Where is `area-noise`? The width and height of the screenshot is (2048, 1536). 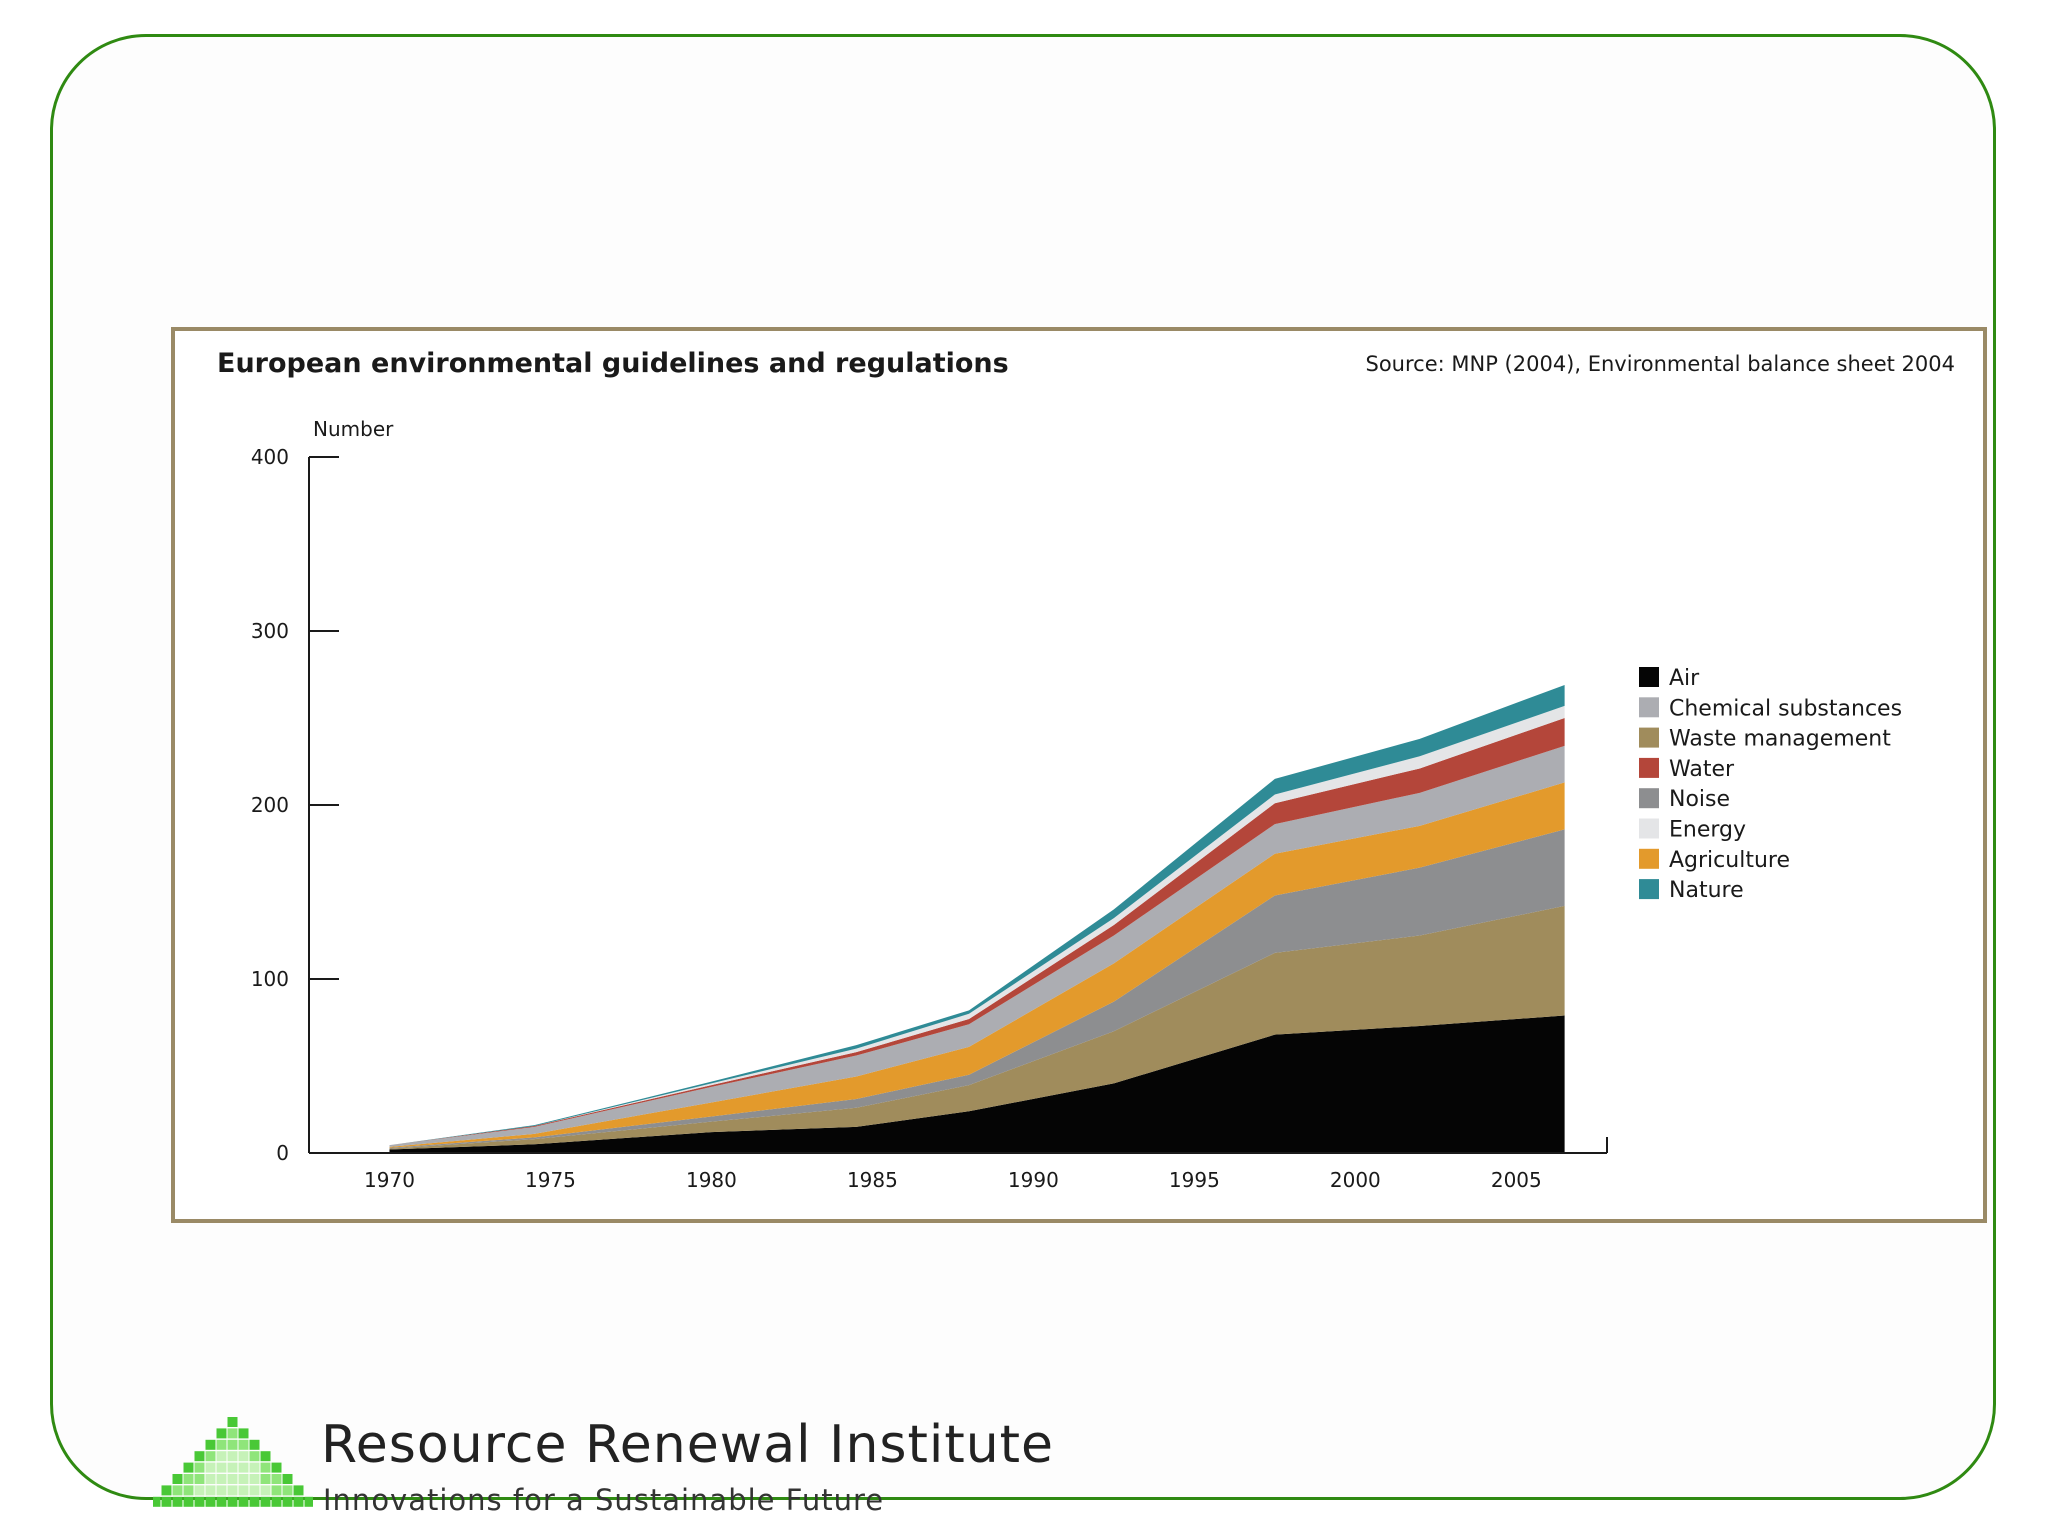 area-noise is located at coordinates (977, 989).